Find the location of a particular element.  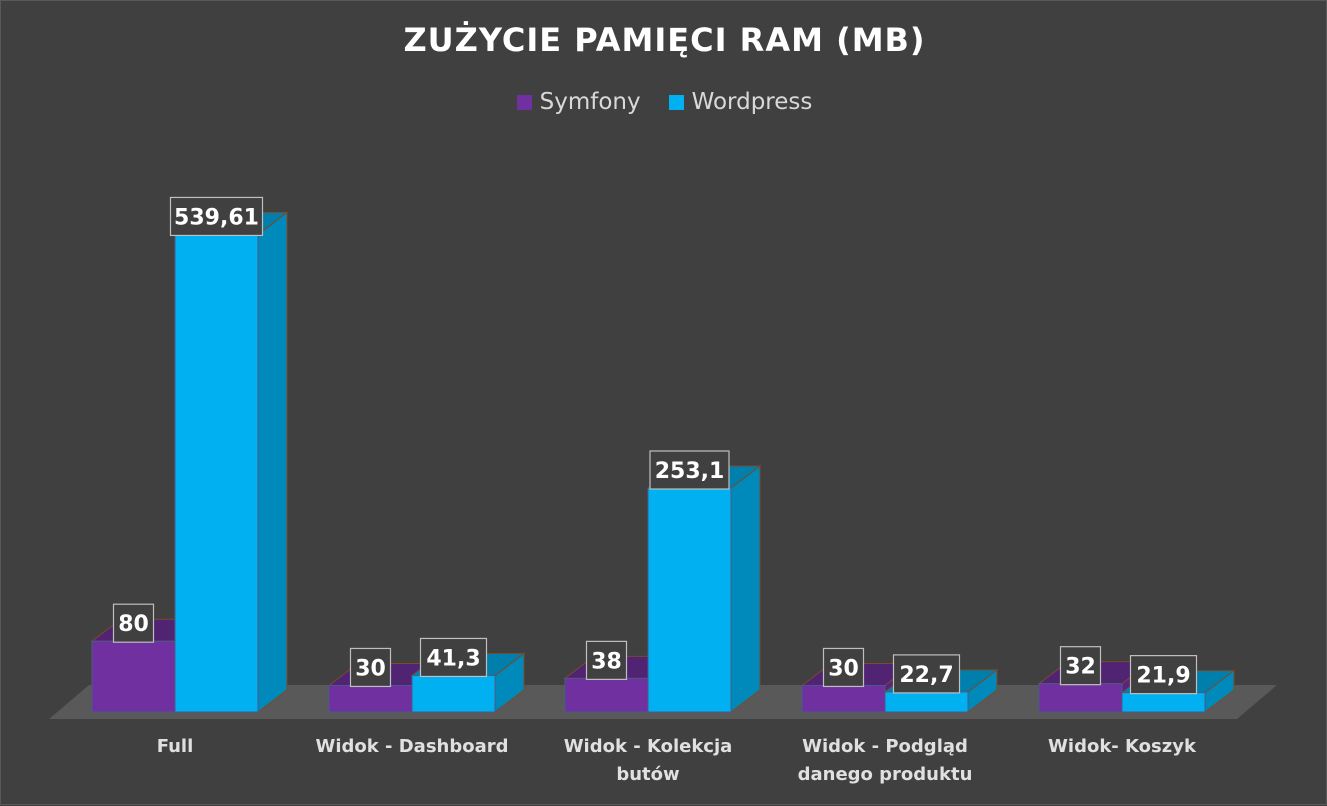

data-label-wordpress-1: 41,3 is located at coordinates (453, 658).